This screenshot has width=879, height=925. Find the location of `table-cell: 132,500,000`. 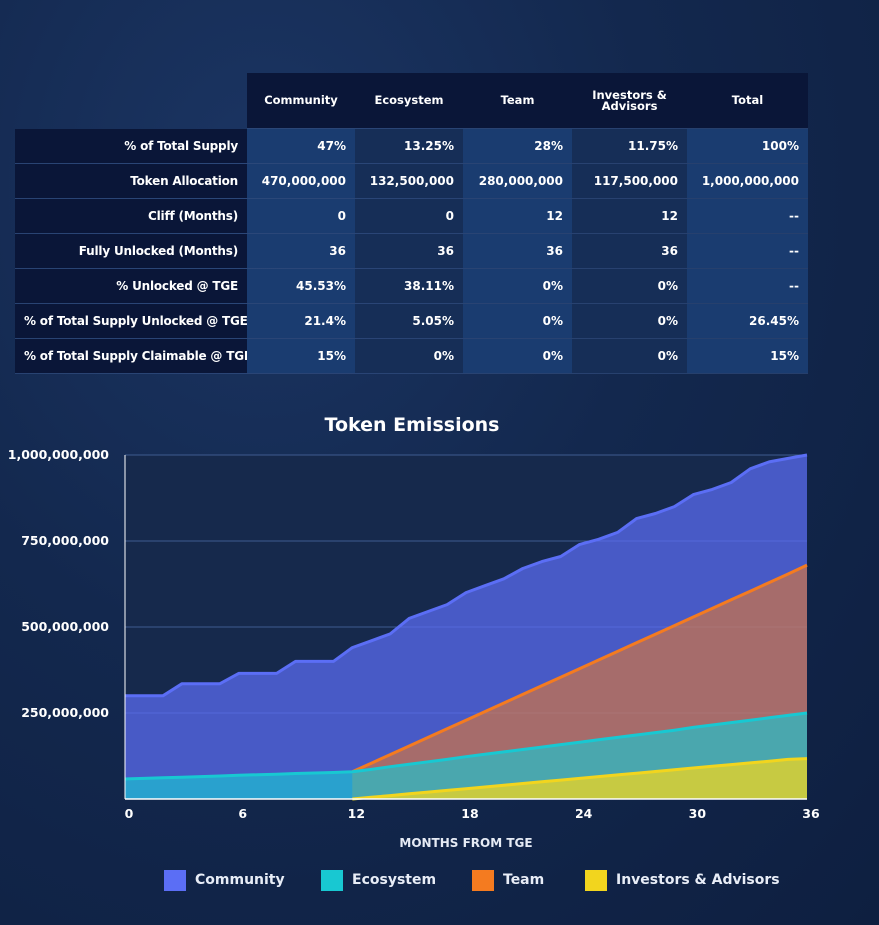

table-cell: 132,500,000 is located at coordinates (409, 181).